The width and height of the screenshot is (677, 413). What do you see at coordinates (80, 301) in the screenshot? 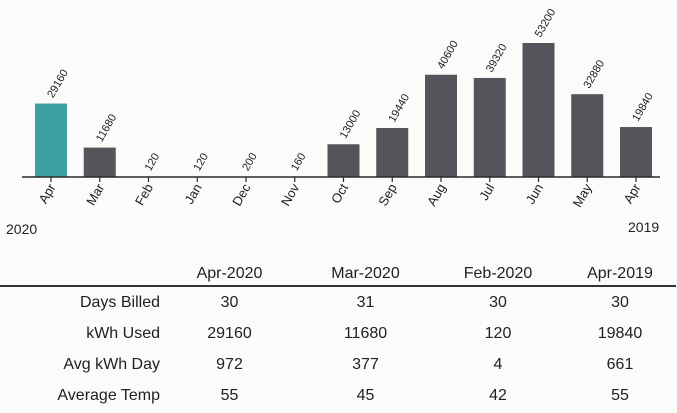
I see `row-label: Days Billed` at bounding box center [80, 301].